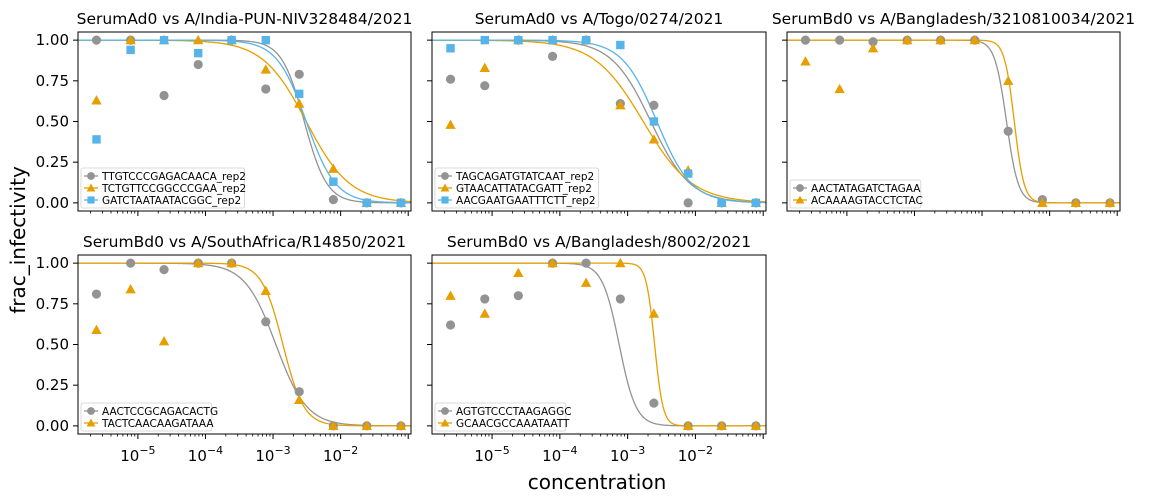 This screenshot has width=1158, height=502. Describe the element at coordinates (18, 240) in the screenshot. I see `y-axis-label: frac_infectivity` at that location.